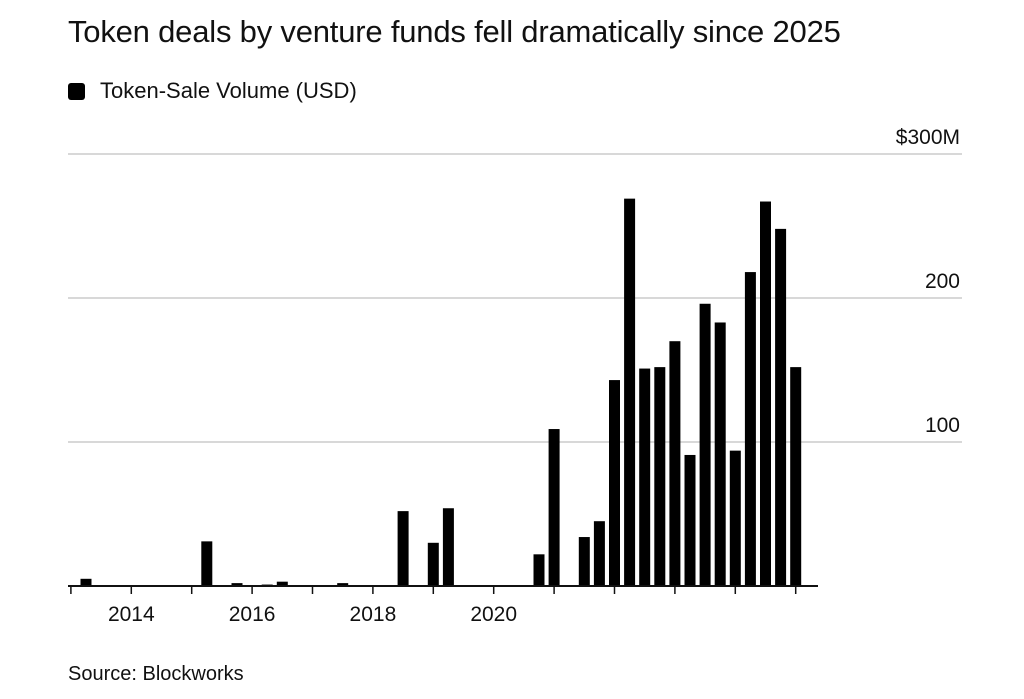 This screenshot has height=699, width=1024. What do you see at coordinates (942, 281) in the screenshot?
I see `y-tick-label: 200` at bounding box center [942, 281].